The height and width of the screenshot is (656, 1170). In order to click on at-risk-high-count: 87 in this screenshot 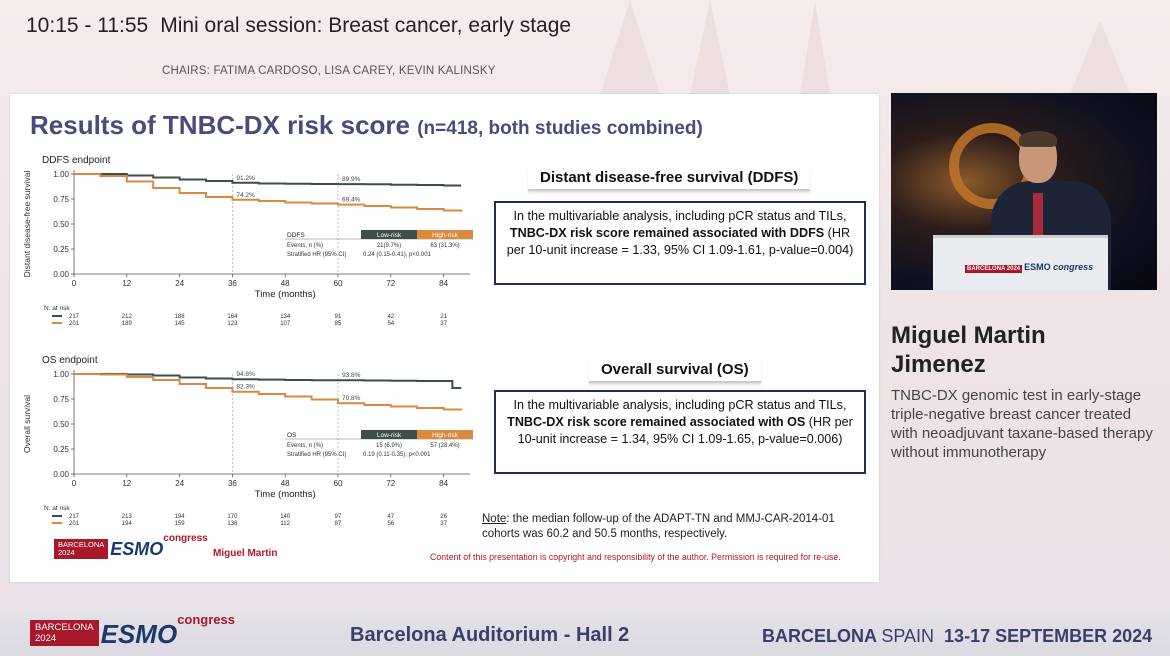, I will do `click(338, 524)`.